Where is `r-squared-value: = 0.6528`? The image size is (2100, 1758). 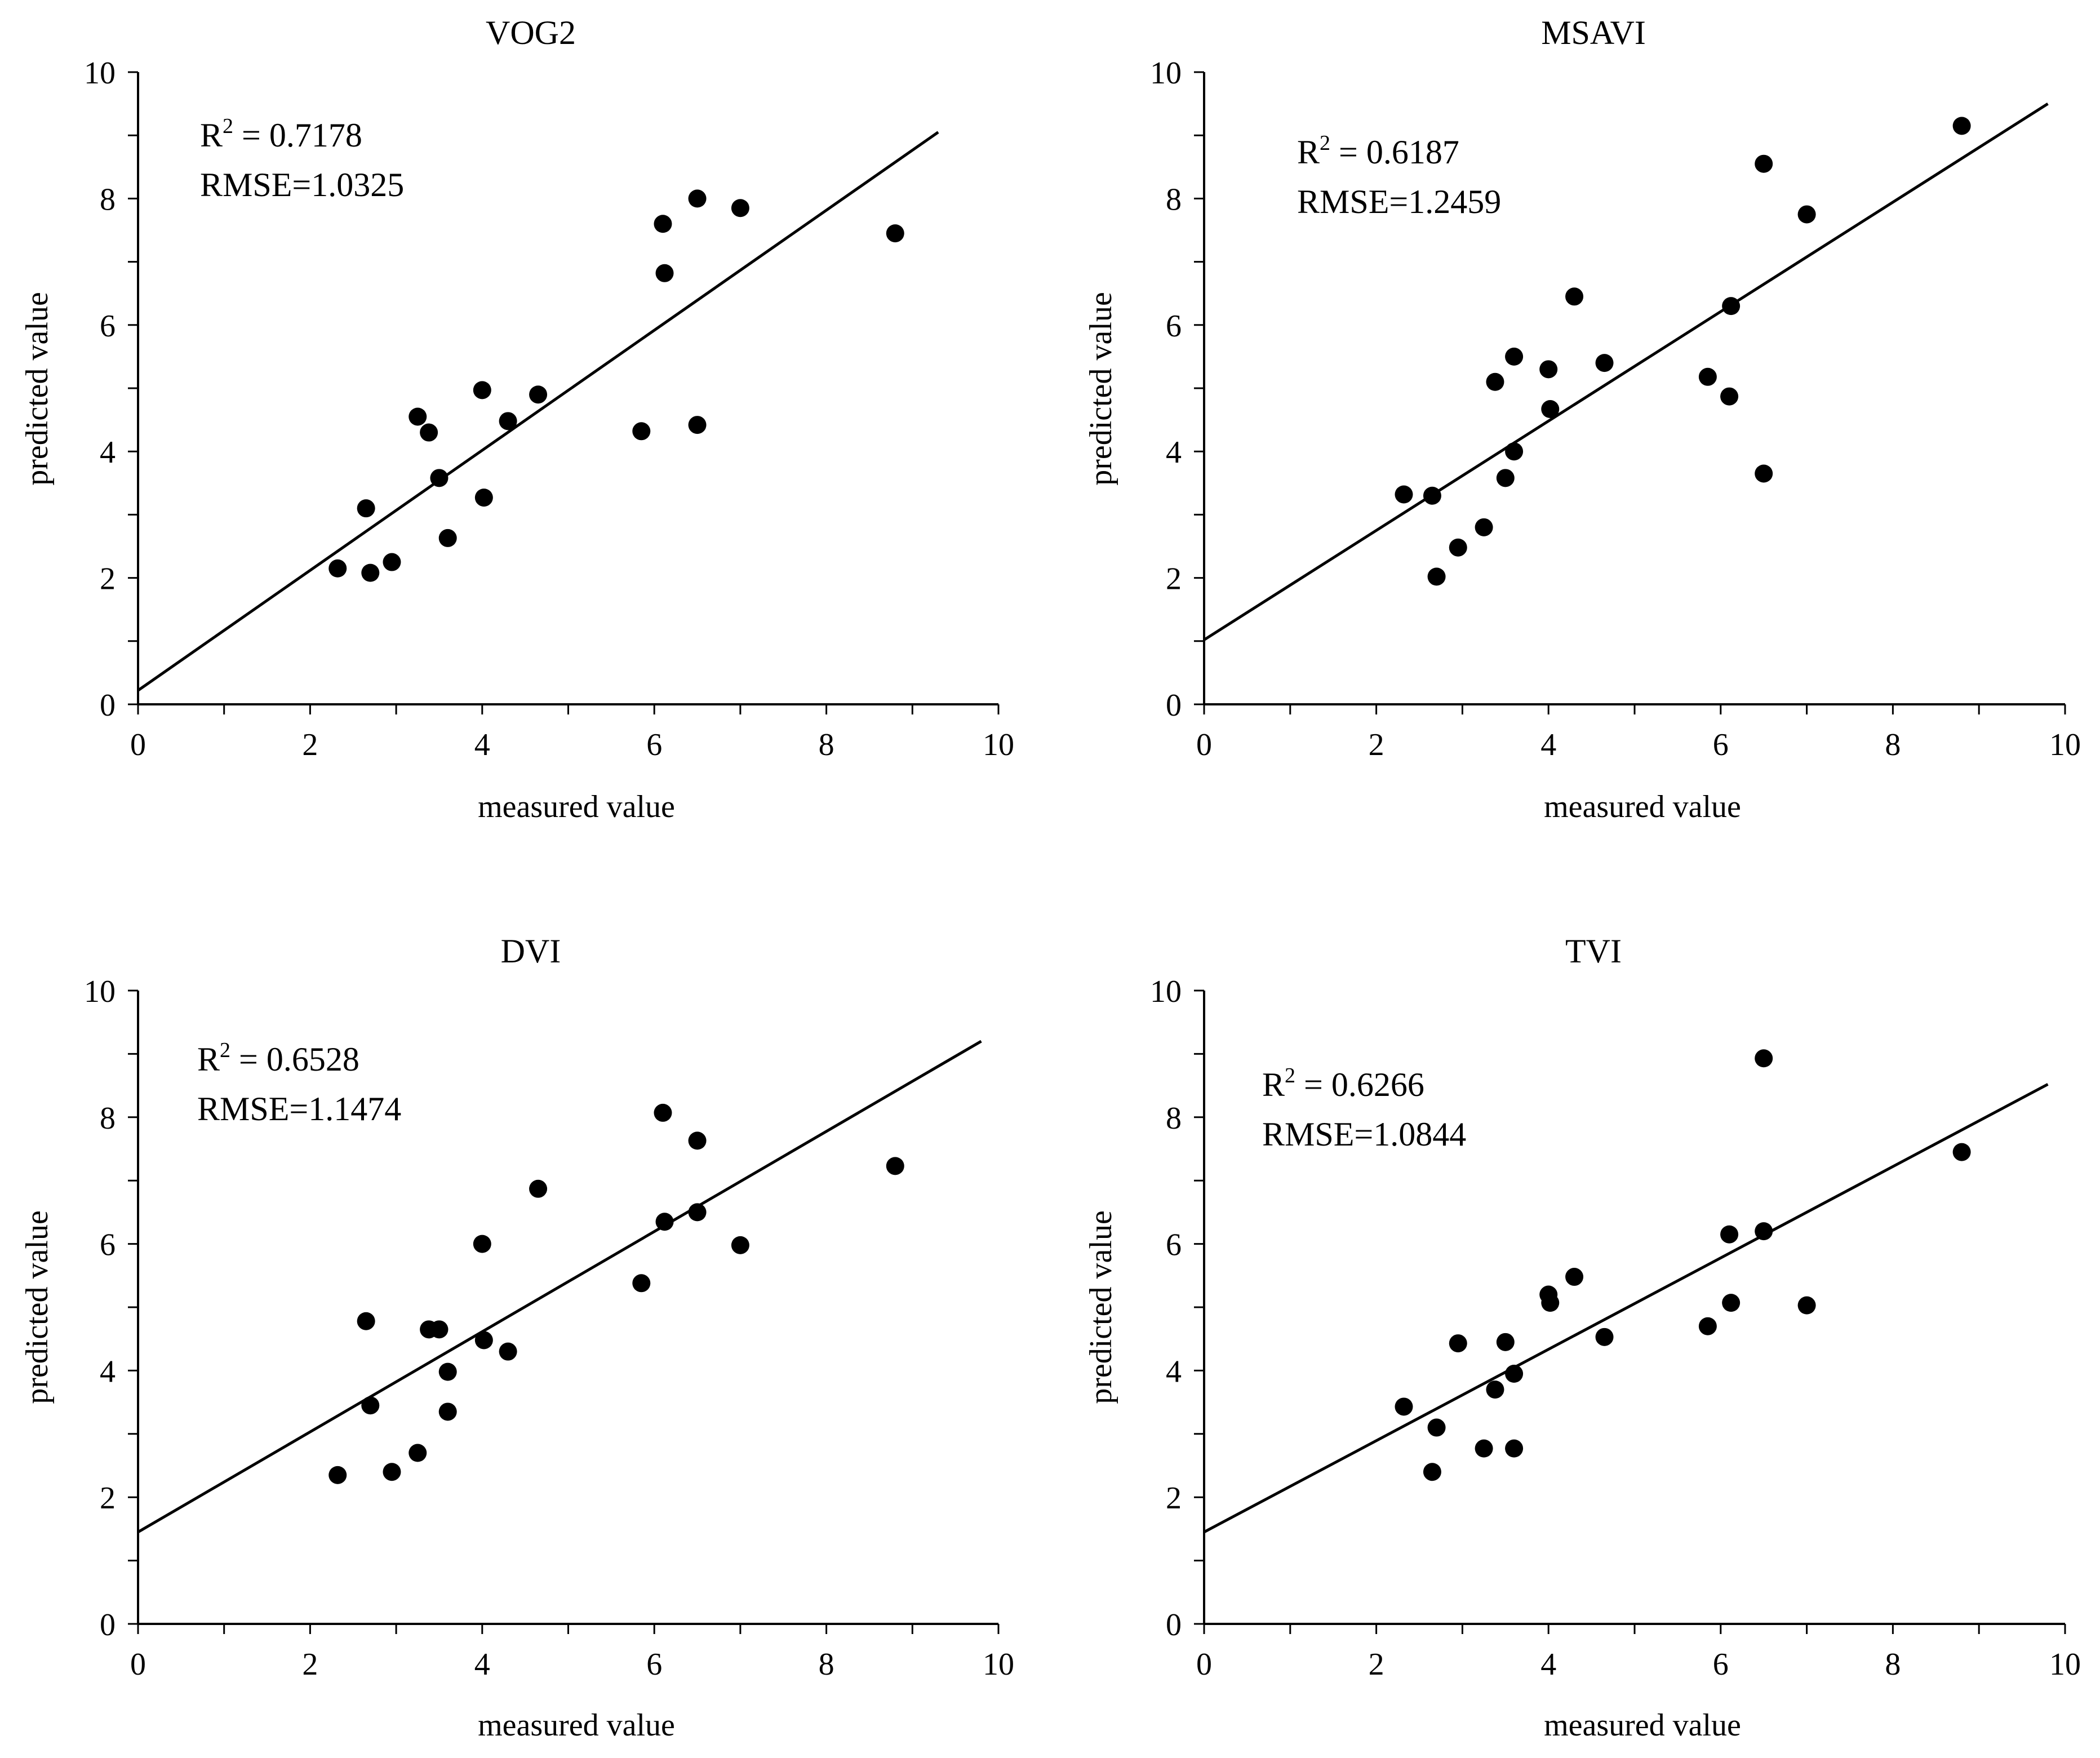
r-squared-value: = 0.6528 is located at coordinates (294, 1059).